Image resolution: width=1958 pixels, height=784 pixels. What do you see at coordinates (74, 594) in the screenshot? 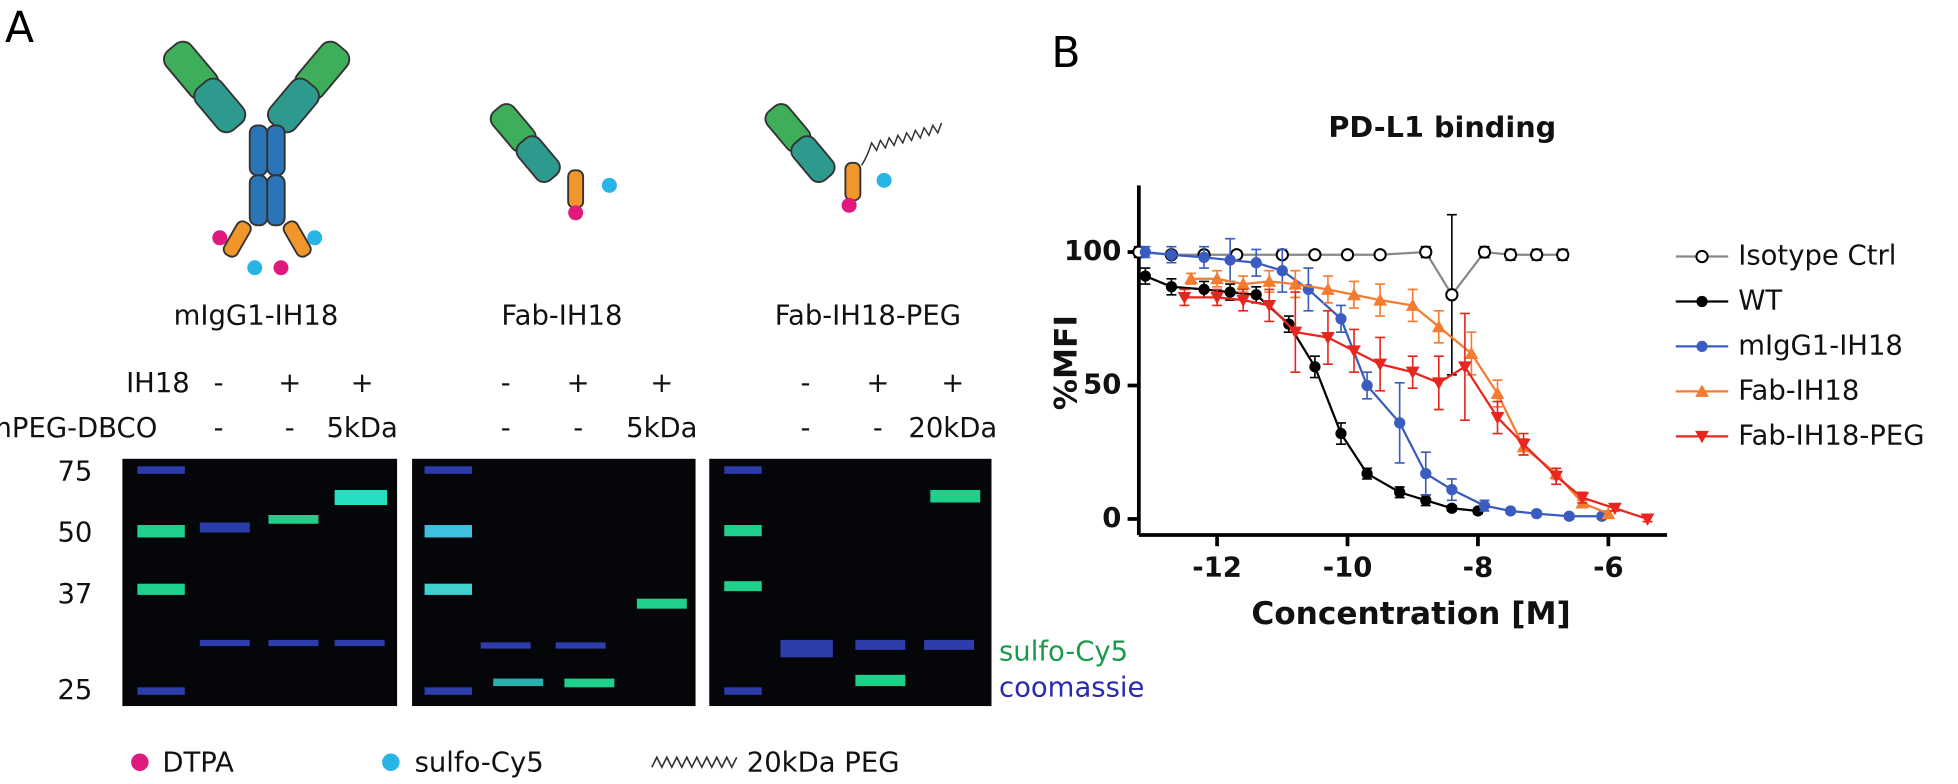
I see `mw-marker: 37` at bounding box center [74, 594].